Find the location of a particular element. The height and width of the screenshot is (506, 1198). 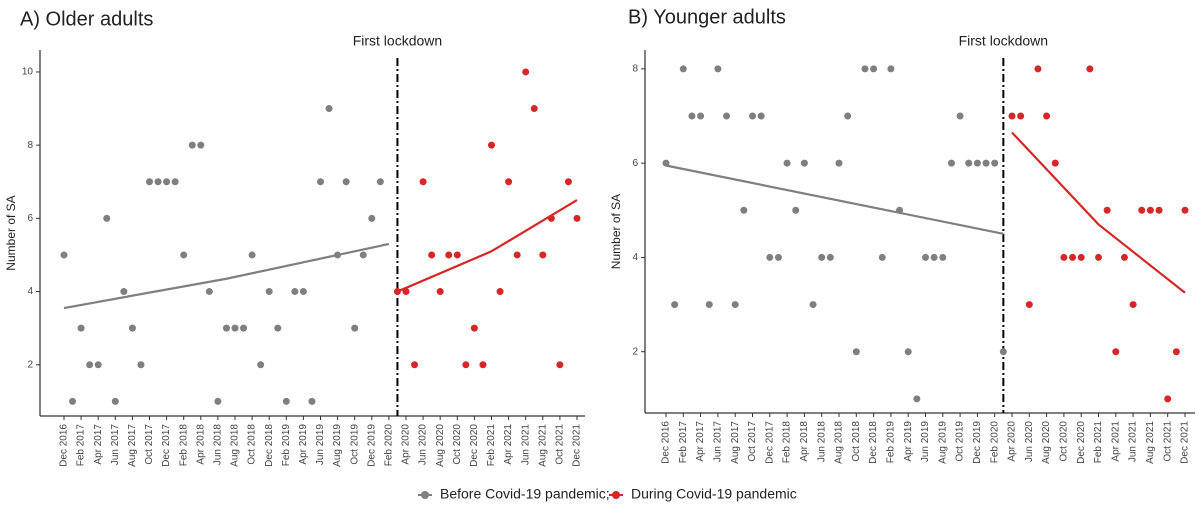

legend-label: During Covid-19 pandemic is located at coordinates (714, 494).